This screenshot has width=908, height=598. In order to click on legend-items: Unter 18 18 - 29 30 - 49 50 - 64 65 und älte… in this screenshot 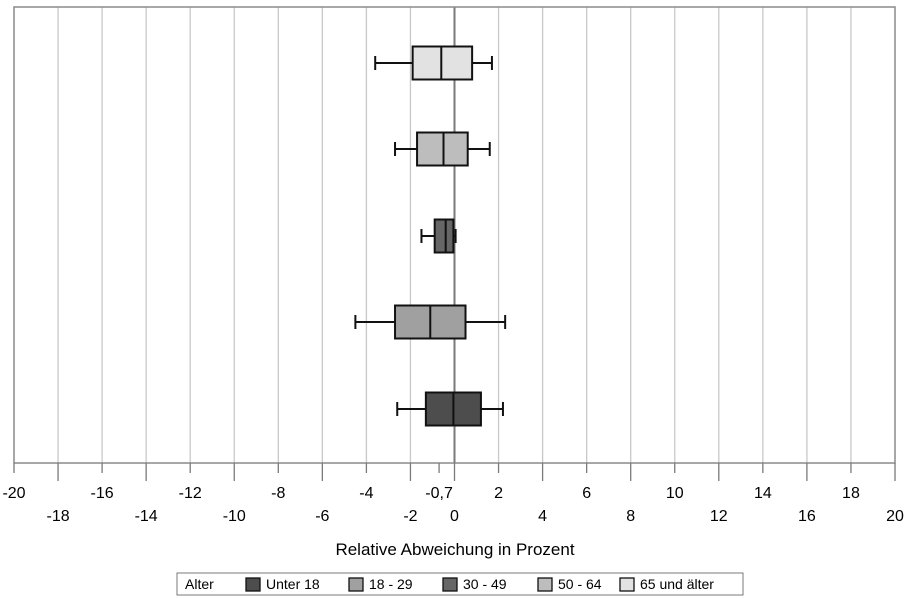, I will do `click(479, 584)`.